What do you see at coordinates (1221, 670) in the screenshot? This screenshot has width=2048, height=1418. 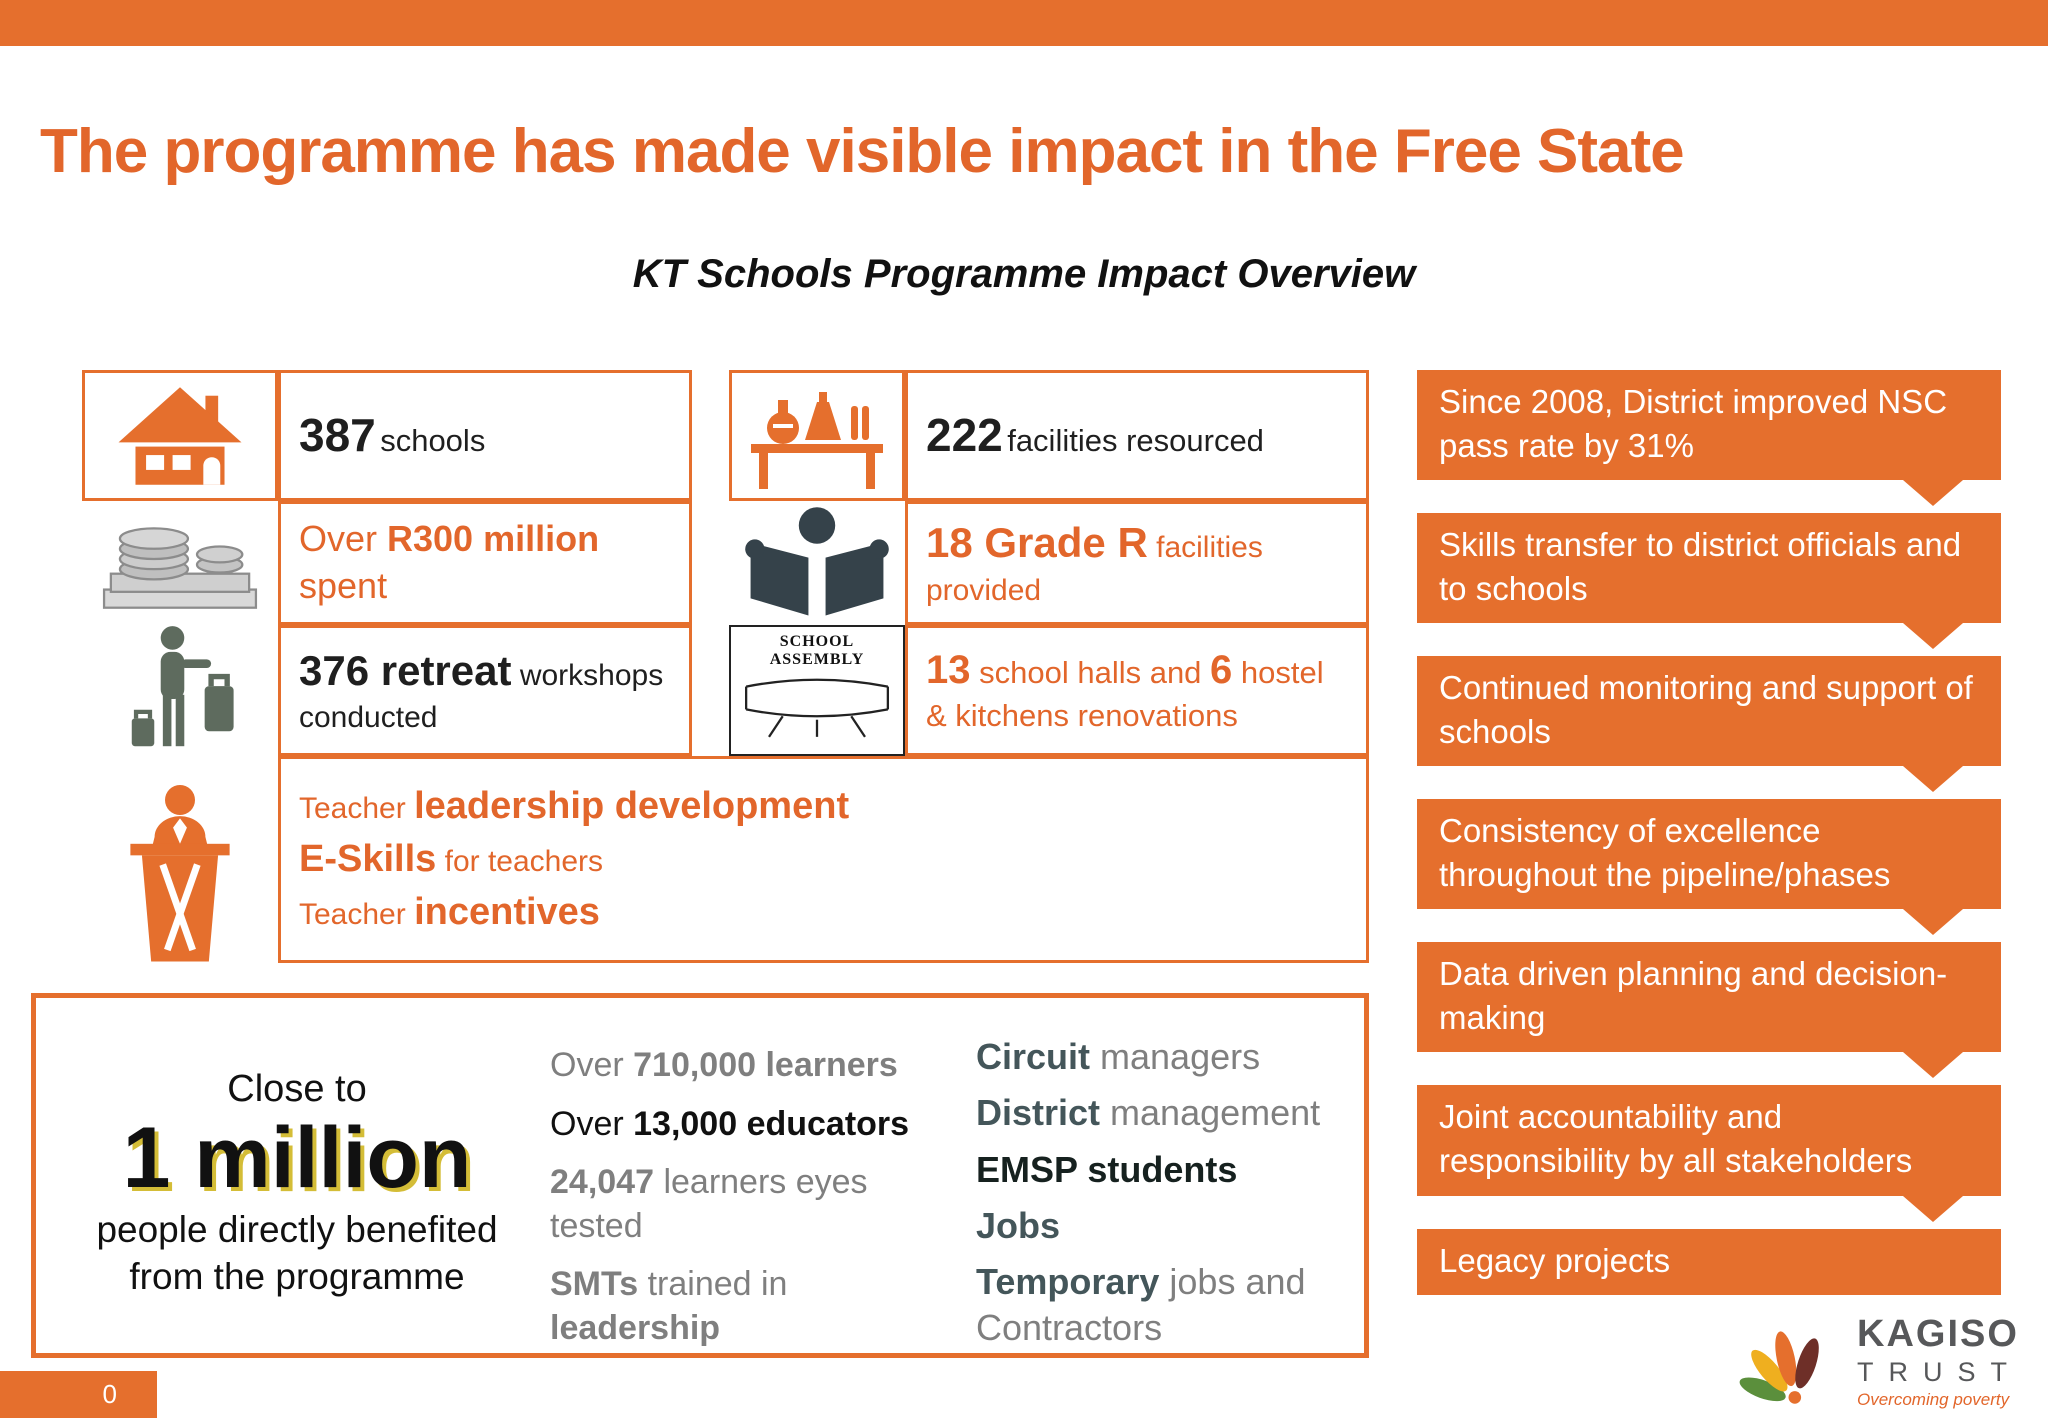 I see `stat-halls-value-2: 6` at bounding box center [1221, 670].